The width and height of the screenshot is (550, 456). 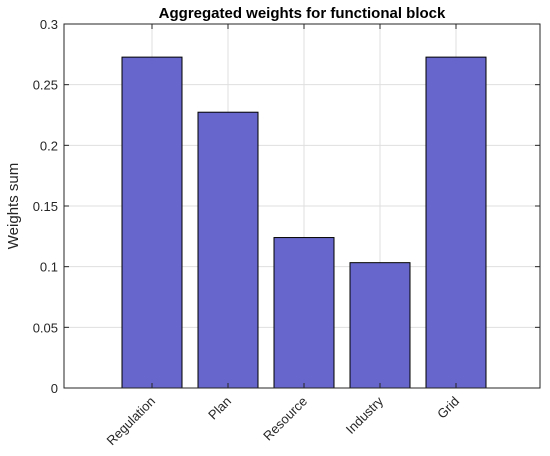 What do you see at coordinates (13, 206) in the screenshot?
I see `y-axis-label: Weights sum` at bounding box center [13, 206].